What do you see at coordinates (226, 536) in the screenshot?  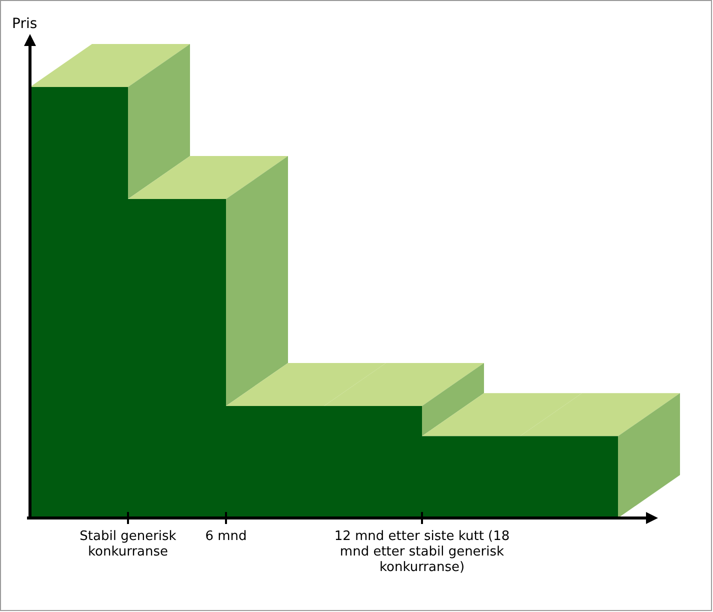 I see `x-tick-label: 6 mnd` at bounding box center [226, 536].